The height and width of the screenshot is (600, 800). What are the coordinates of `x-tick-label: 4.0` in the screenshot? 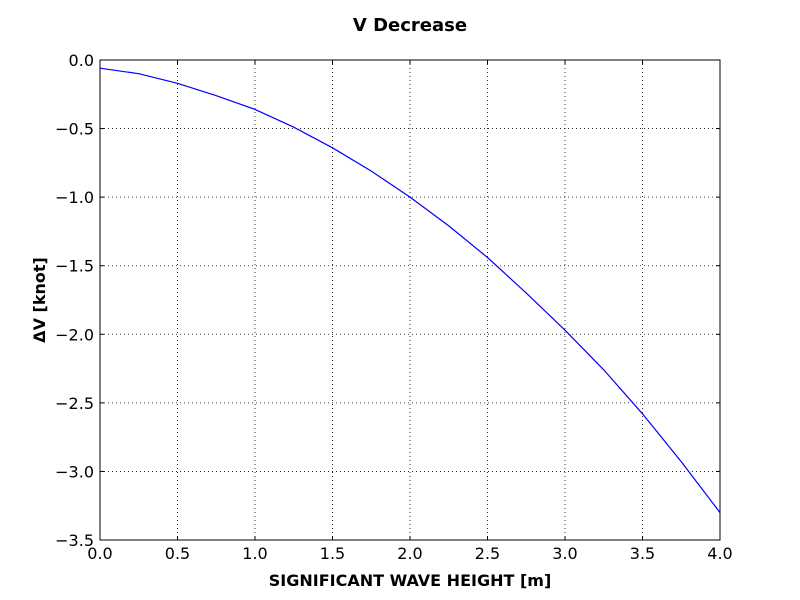 It's located at (719, 553).